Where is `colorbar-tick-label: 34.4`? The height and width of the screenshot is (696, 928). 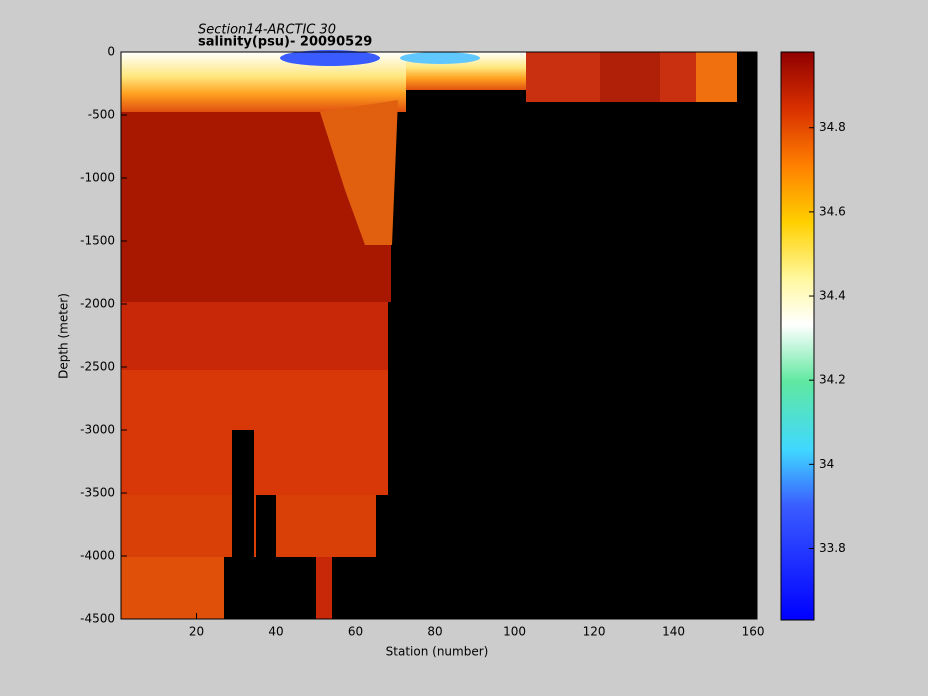 colorbar-tick-label: 34.4 is located at coordinates (832, 296).